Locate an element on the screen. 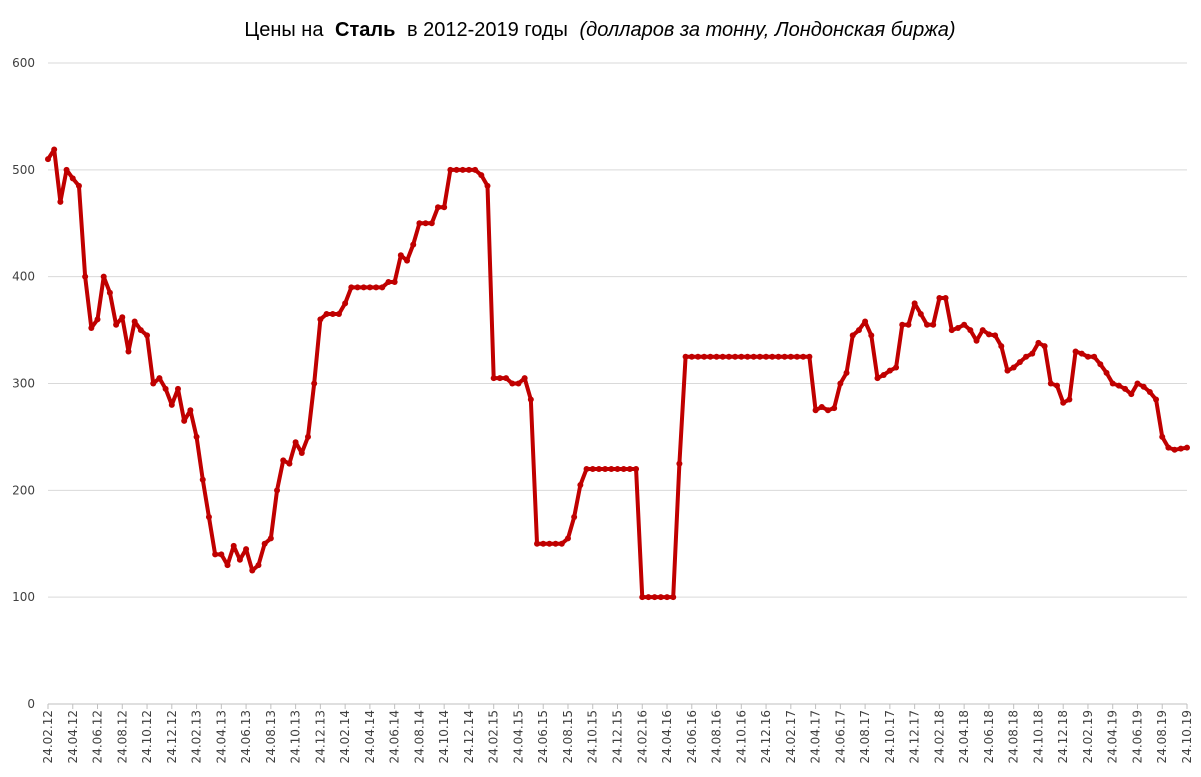 The width and height of the screenshot is (1201, 777). x-tick-label: 24.12.12 is located at coordinates (172, 736).